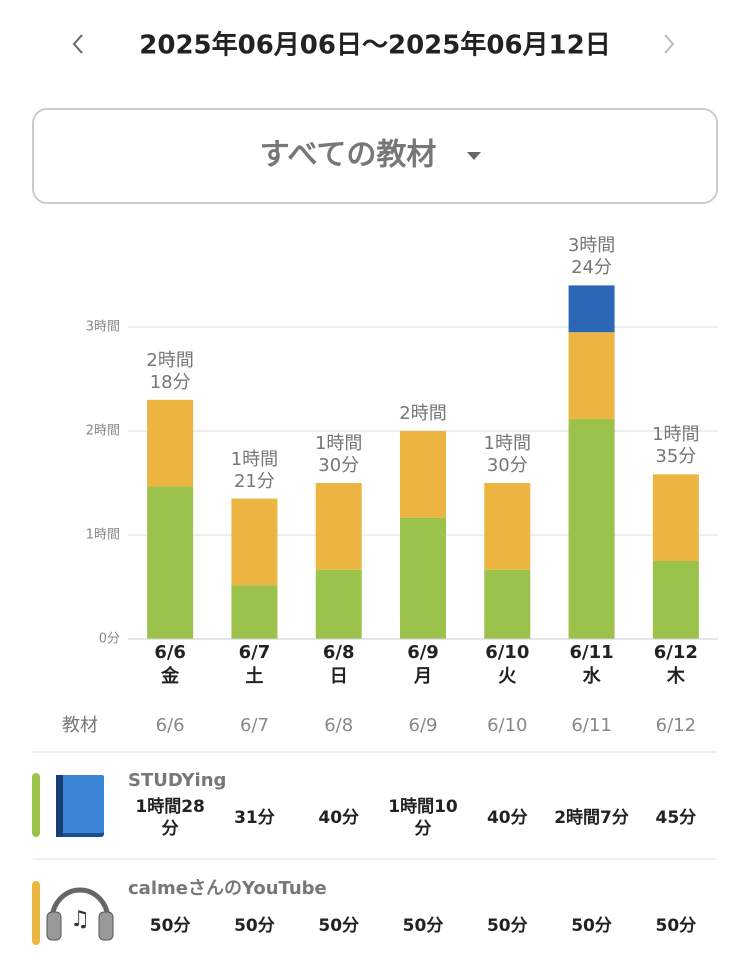 This screenshot has height=956, width=750. I want to click on dropdown-caret, so click(474, 156).